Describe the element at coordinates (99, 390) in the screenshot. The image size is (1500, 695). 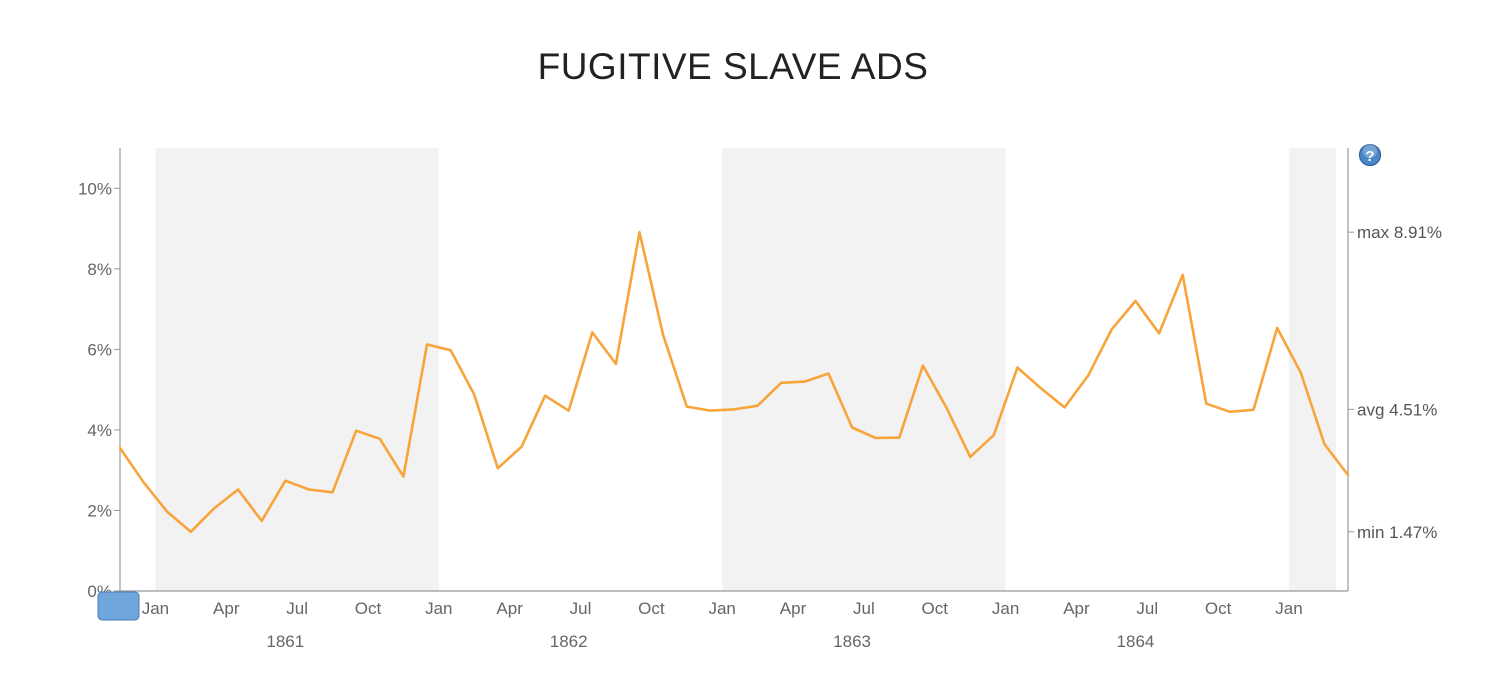
I see `y-axis-ticks: 0%2%4%6%8%10%` at that location.